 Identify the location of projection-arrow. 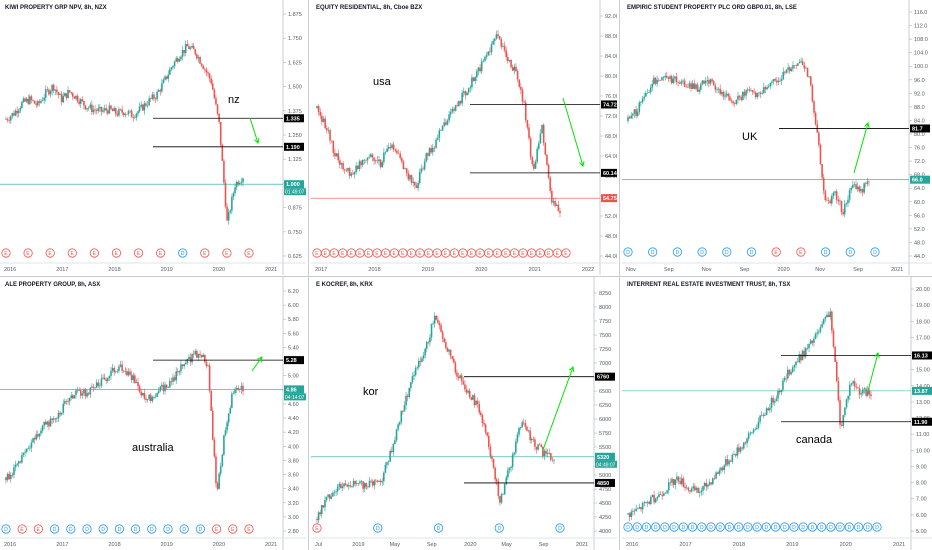
(257, 364).